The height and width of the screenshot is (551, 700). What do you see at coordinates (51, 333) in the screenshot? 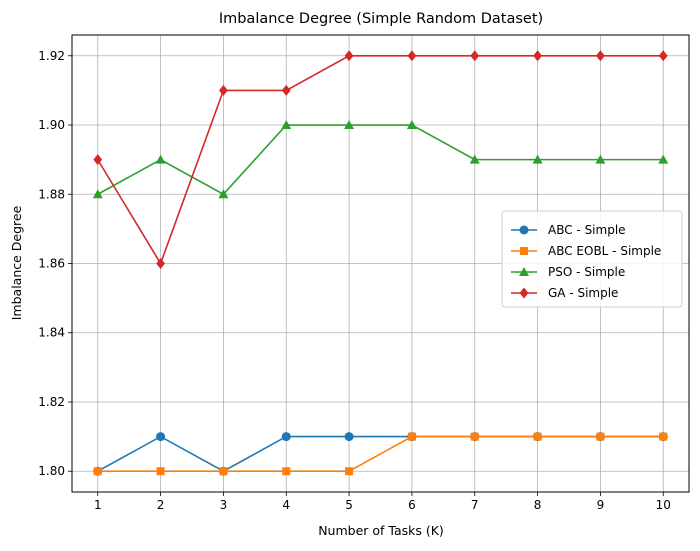
I see `y-tick-label: 1.84` at bounding box center [51, 333].